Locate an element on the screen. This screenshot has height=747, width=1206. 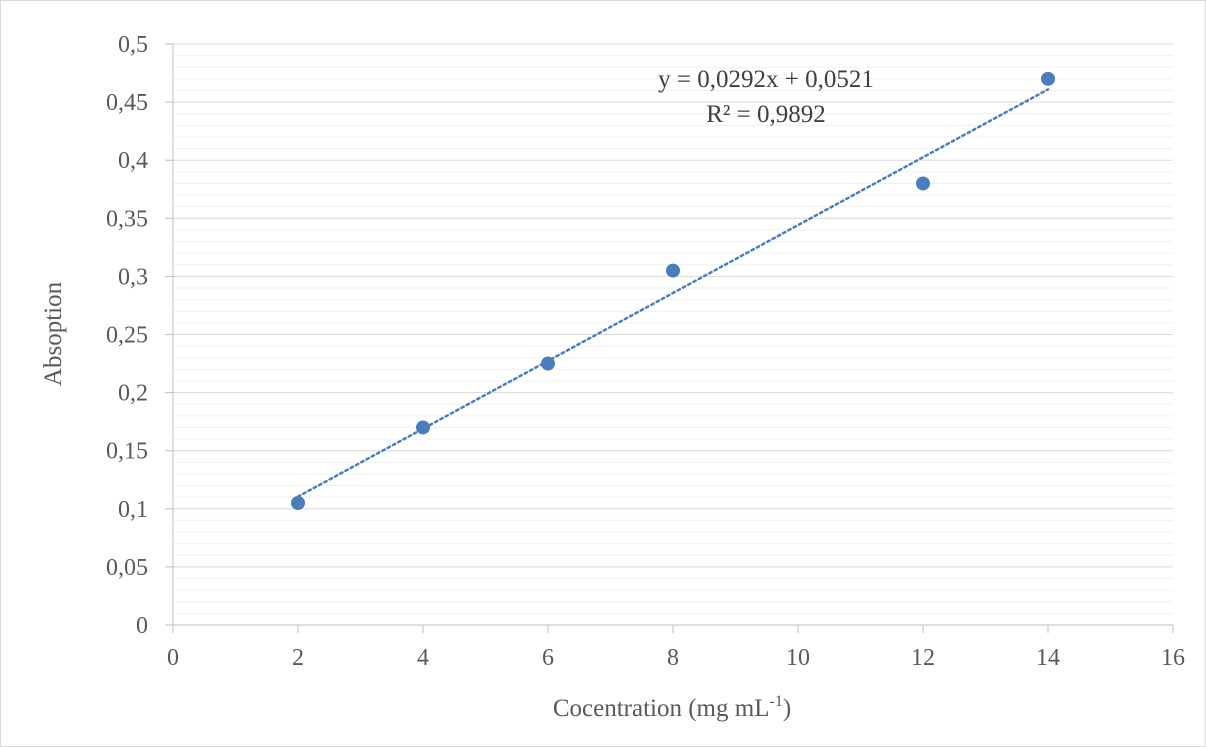
y-tick-label: 0,05 is located at coordinates (127, 568).